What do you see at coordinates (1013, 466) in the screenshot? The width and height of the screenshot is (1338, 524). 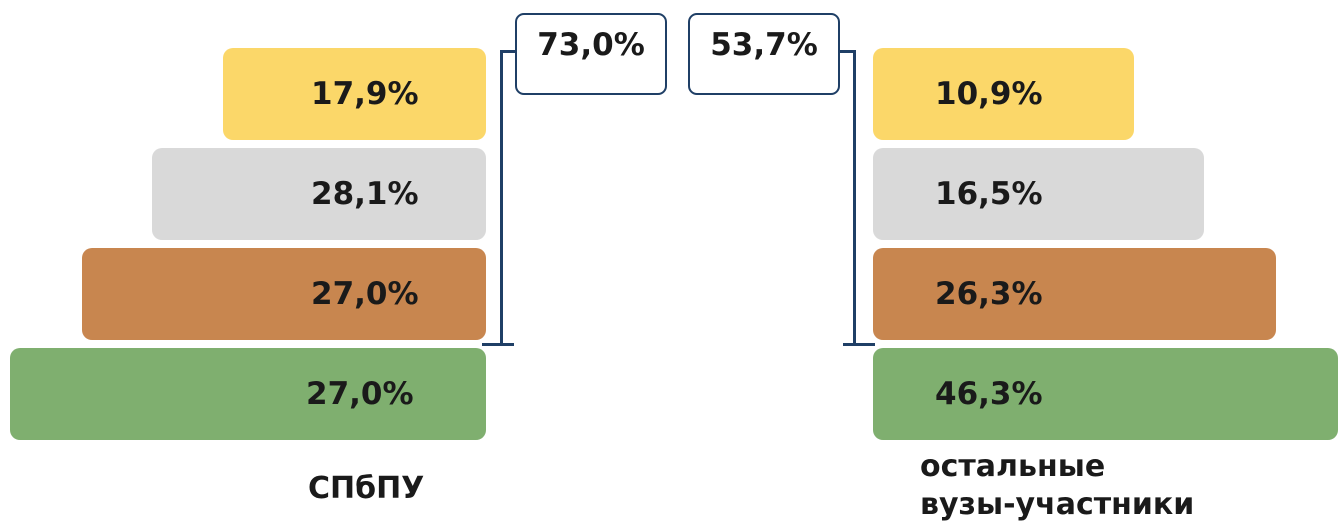 I see `right-group-label-line-1: остальные` at bounding box center [1013, 466].